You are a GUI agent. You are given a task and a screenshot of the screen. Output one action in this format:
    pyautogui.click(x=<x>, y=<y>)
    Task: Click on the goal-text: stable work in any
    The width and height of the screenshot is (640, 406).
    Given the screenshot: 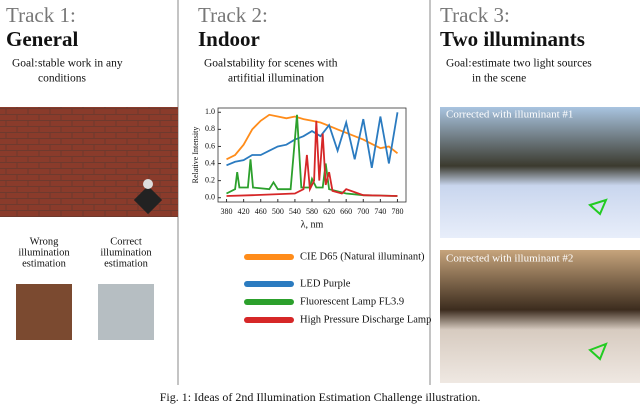 What is the action you would take?
    pyautogui.click(x=80, y=64)
    